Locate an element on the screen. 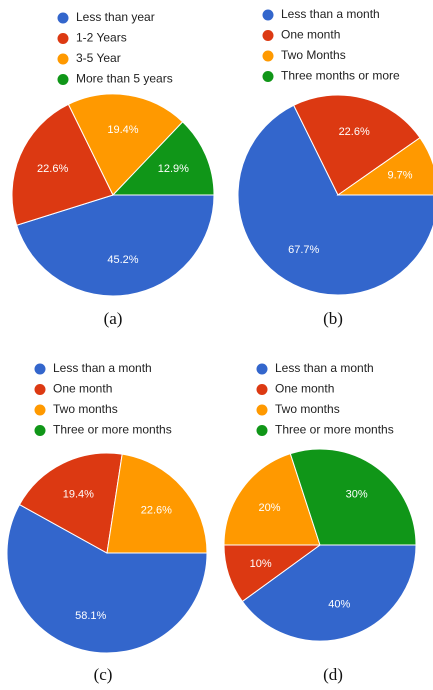 The width and height of the screenshot is (433, 690). legend-label: 3-5 Year is located at coordinates (98, 58).